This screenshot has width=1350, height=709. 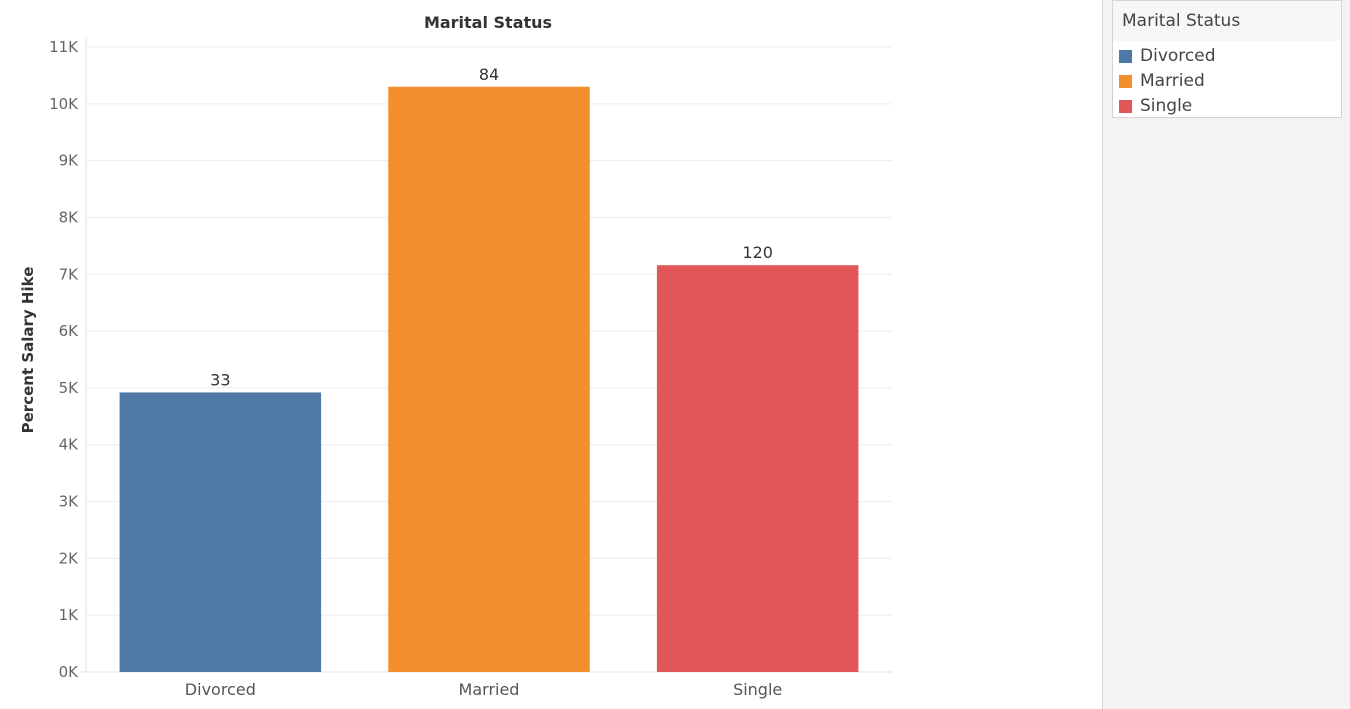 What do you see at coordinates (69, 502) in the screenshot?
I see `y-tick-label: 3K` at bounding box center [69, 502].